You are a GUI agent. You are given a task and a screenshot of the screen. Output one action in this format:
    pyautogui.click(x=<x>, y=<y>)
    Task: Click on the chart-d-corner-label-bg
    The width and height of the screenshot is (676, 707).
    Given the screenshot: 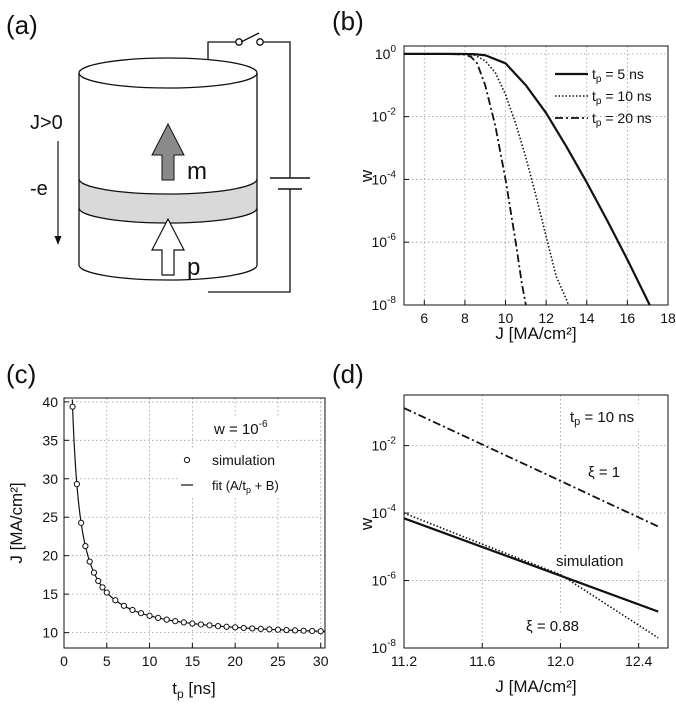 What is the action you would take?
    pyautogui.click(x=614, y=416)
    